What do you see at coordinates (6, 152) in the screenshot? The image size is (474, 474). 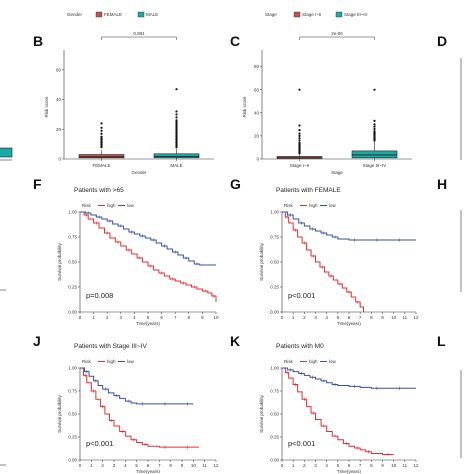 I see `cropped-box-left` at bounding box center [6, 152].